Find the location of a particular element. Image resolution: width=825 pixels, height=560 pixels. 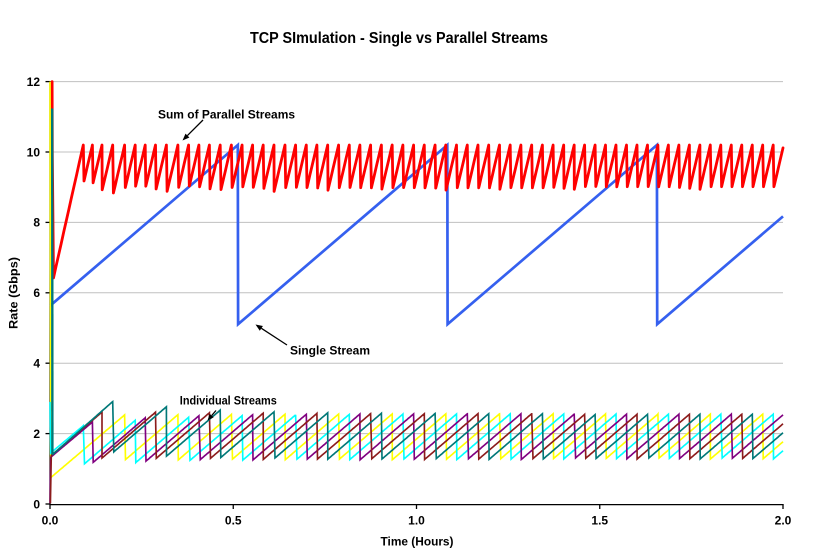

svg-text: 0.0 is located at coordinates (50, 521).